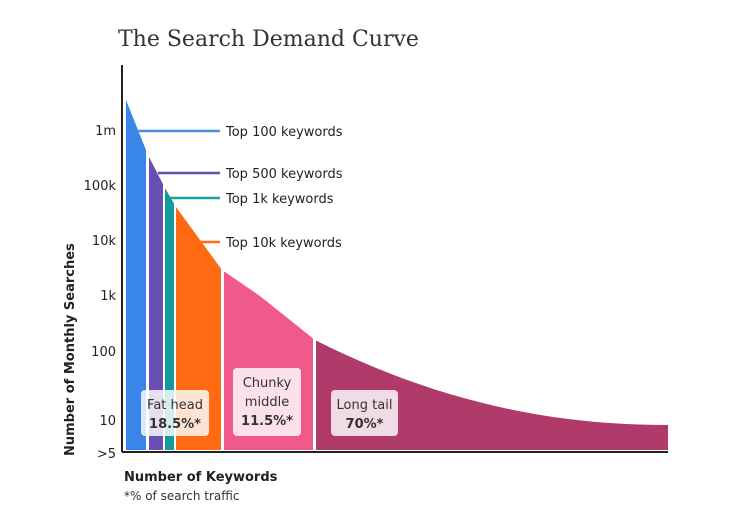  What do you see at coordinates (105, 131) in the screenshot?
I see `y-tick-label: 1m` at bounding box center [105, 131].